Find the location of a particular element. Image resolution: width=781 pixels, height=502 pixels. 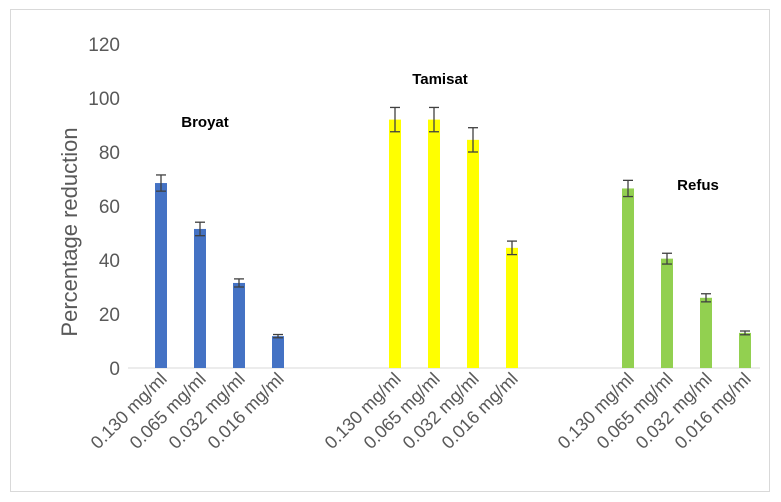

group-label-tamisat: Tamisat is located at coordinates (440, 79).